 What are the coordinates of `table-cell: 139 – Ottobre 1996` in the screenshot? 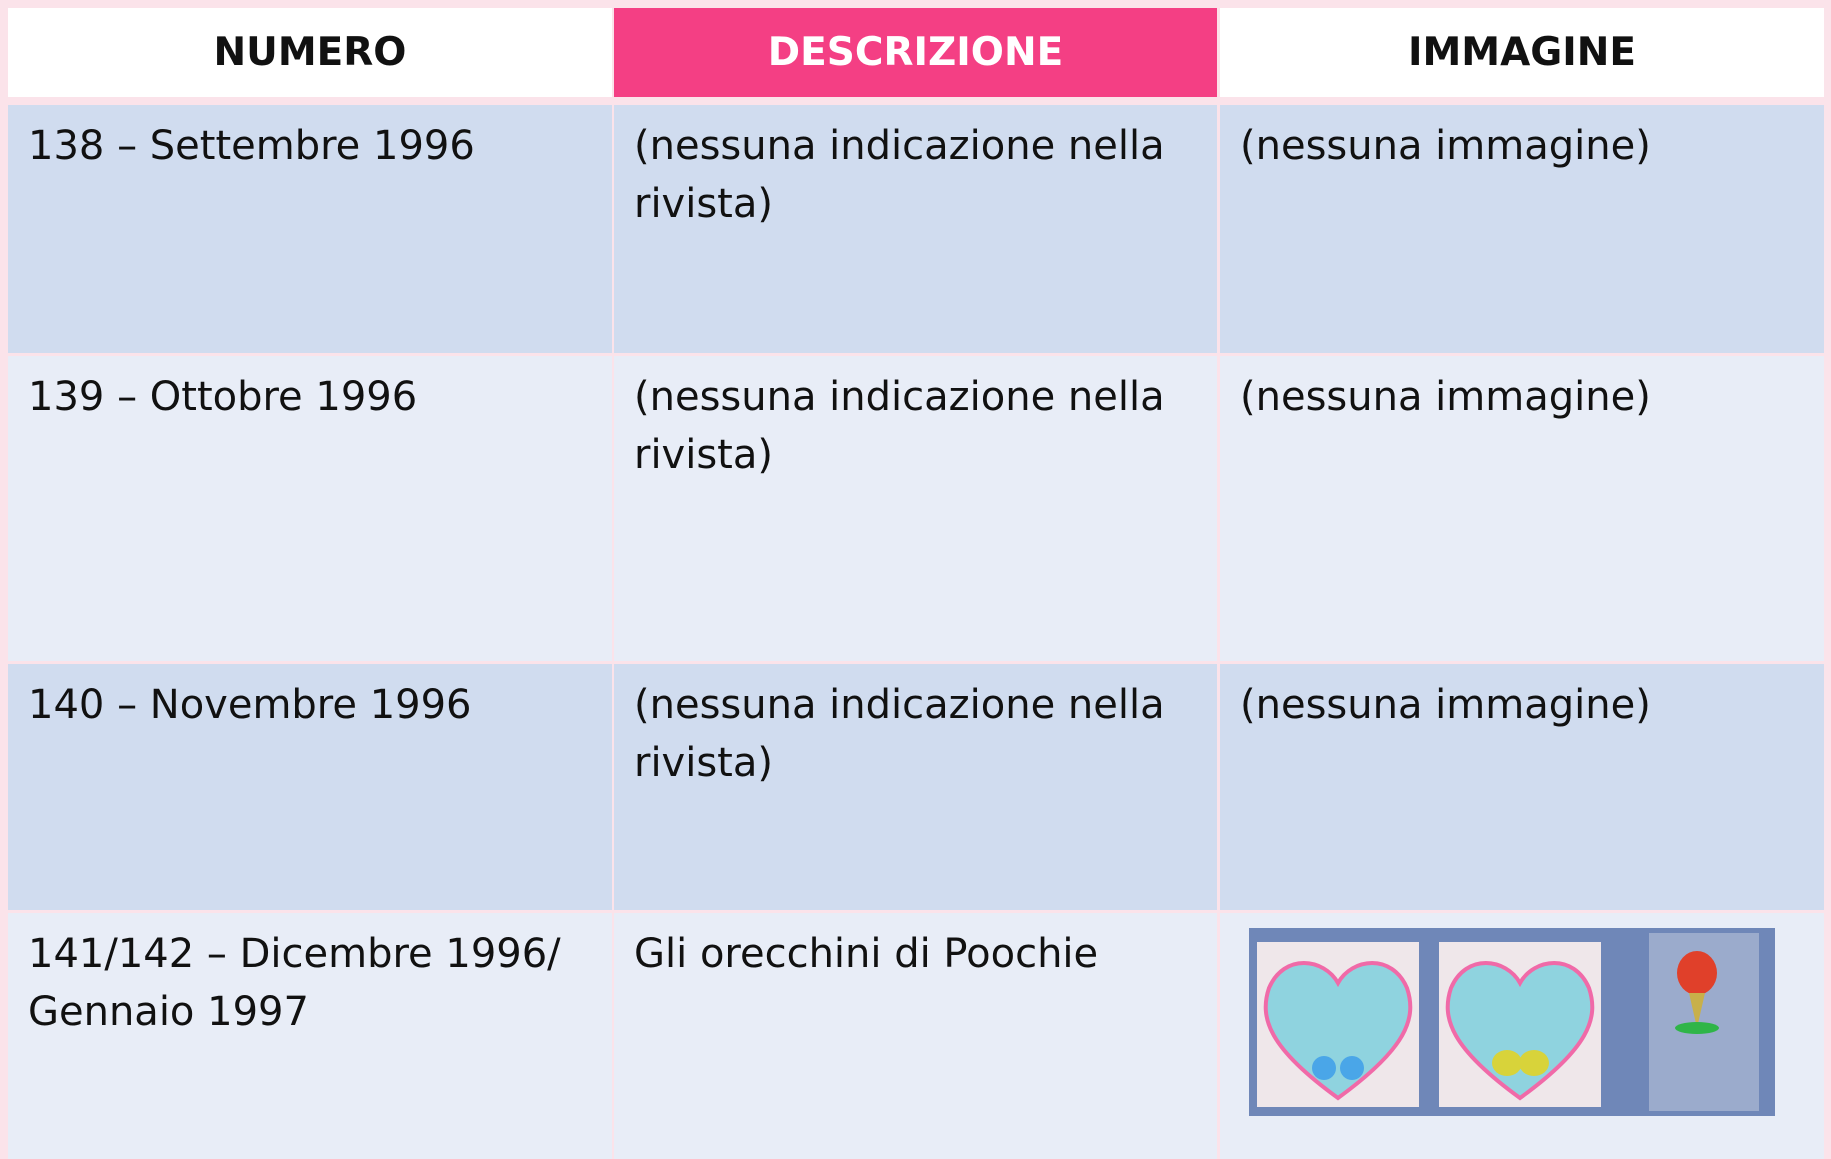 It's located at (310, 508).